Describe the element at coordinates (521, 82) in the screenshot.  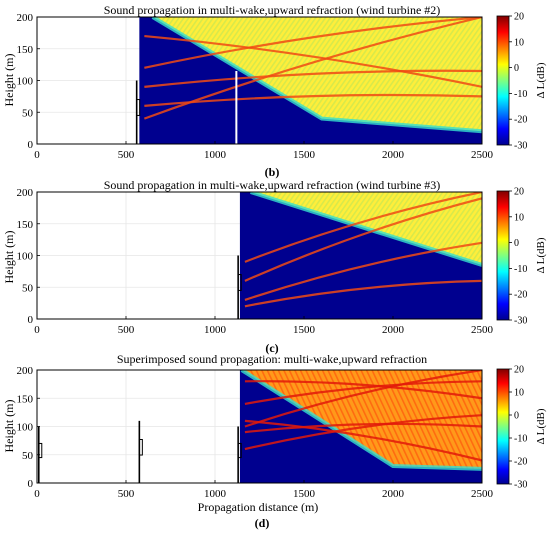
I see `panel-b-colorbar: 20 10 0 -10 -20 -30 Δ L(dB)` at that location.